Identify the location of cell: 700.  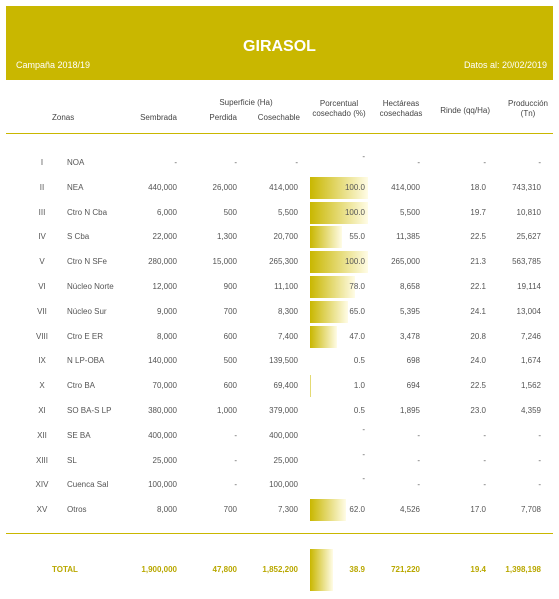
(230, 311).